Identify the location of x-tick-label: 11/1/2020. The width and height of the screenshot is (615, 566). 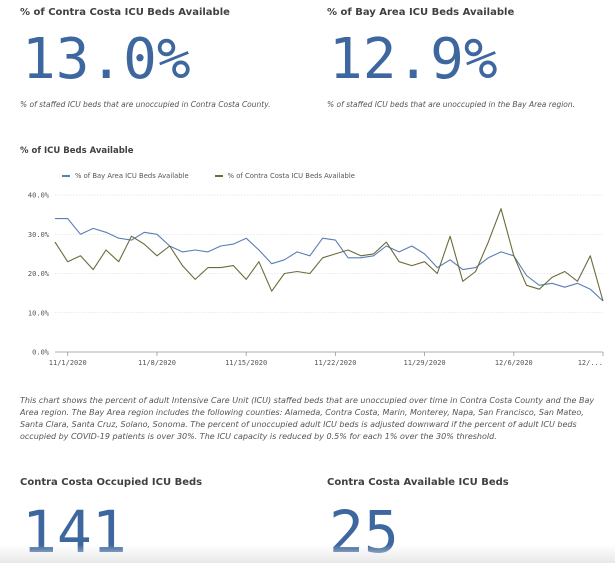
(68, 363).